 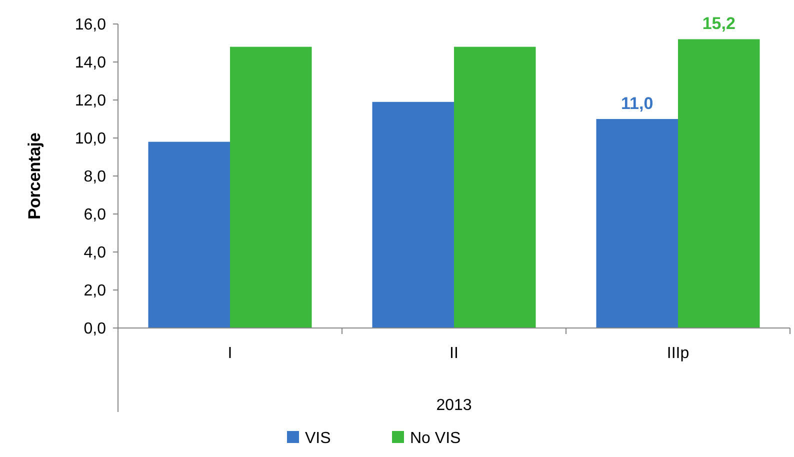 What do you see at coordinates (95, 215) in the screenshot?
I see `y-tick-label: 6,0` at bounding box center [95, 215].